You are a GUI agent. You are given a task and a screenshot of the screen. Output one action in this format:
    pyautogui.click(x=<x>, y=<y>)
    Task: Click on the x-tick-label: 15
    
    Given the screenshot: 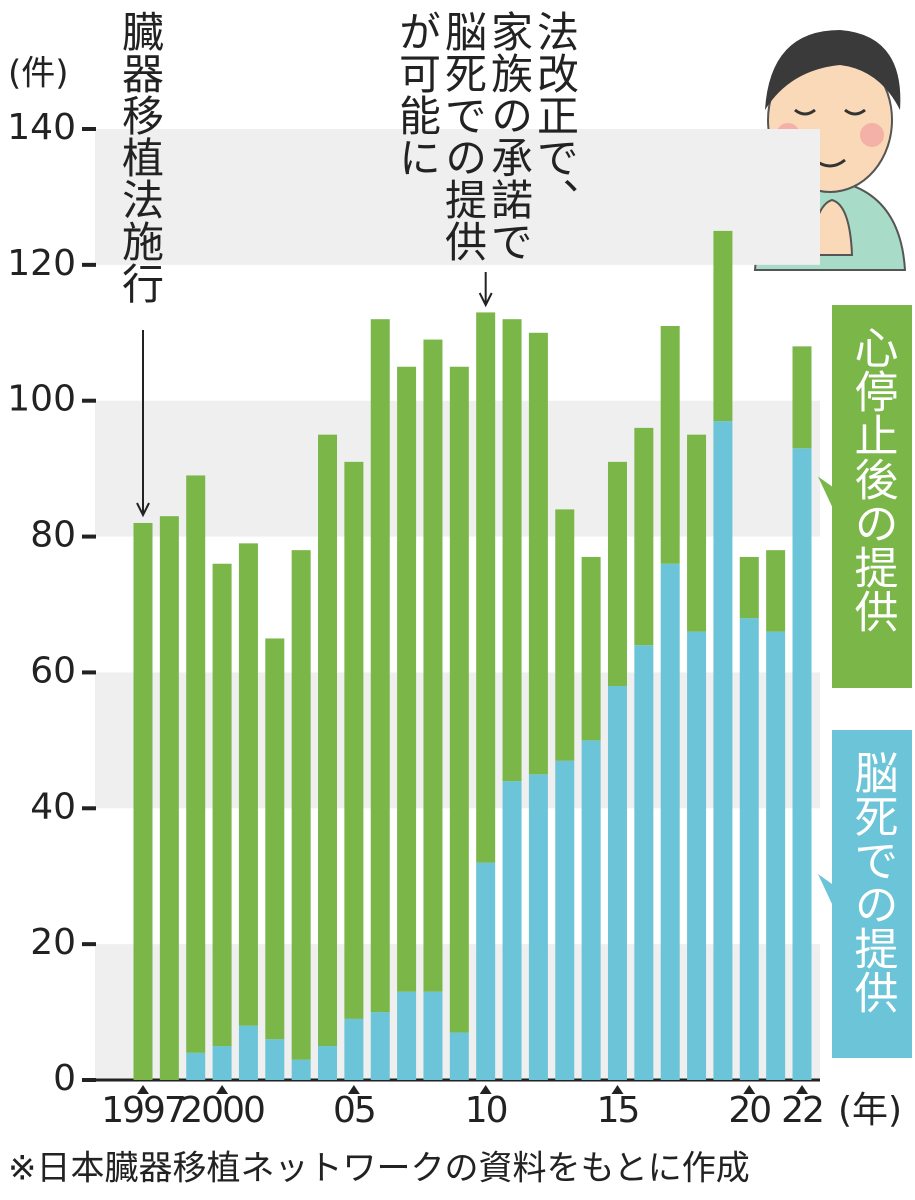 What is the action you would take?
    pyautogui.click(x=618, y=1110)
    